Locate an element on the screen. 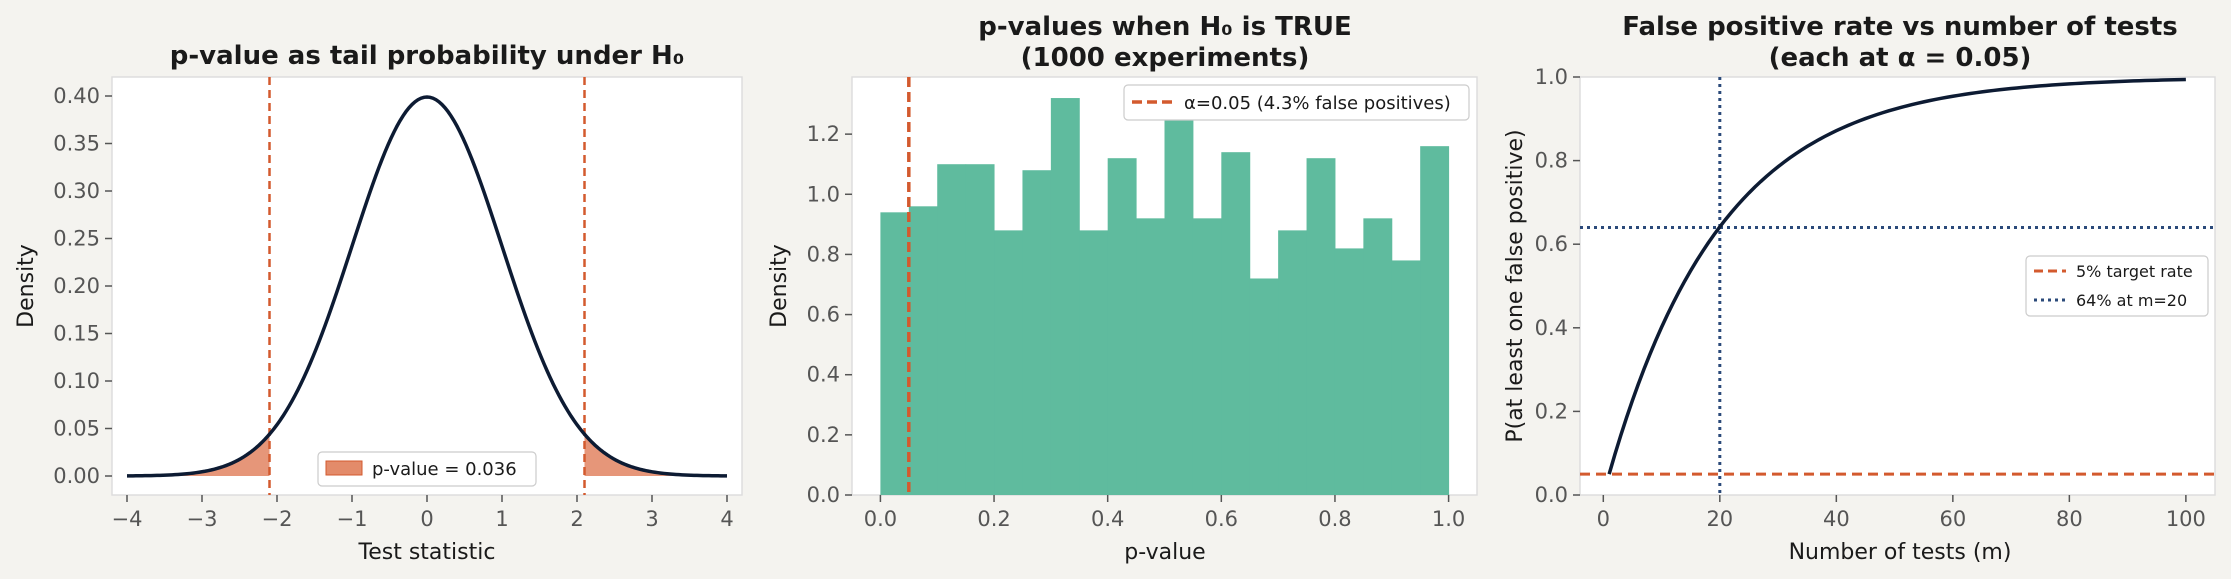 This screenshot has width=2231, height=579. y-ticks: 0.0 0.2 0.4 0.6 0.8 1.0 is located at coordinates (1557, 286).